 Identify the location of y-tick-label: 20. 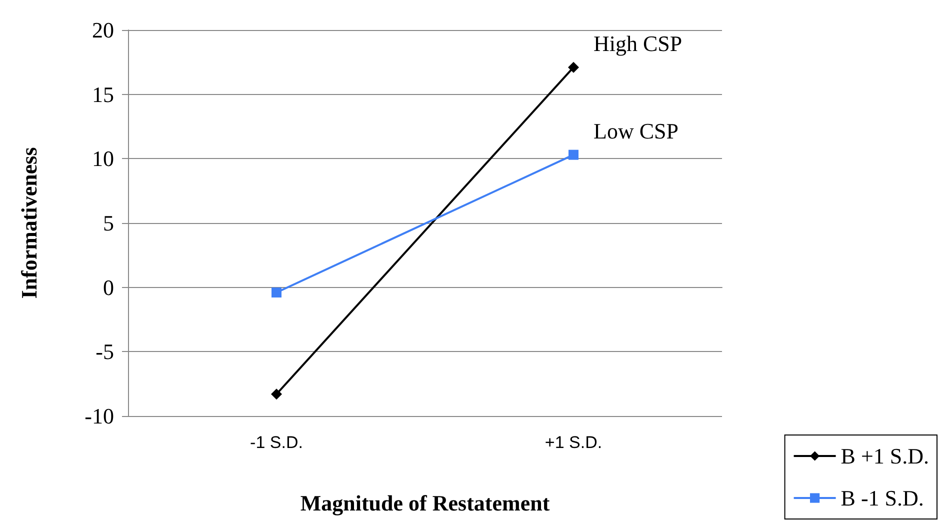
(103, 30).